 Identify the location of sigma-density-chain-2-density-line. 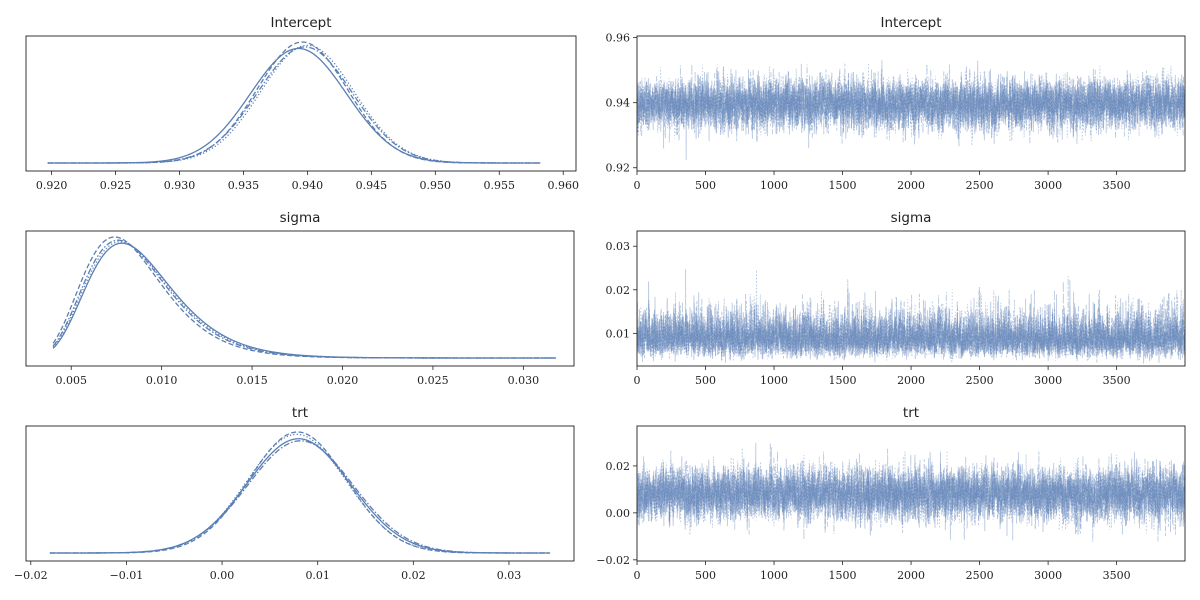
(304, 297).